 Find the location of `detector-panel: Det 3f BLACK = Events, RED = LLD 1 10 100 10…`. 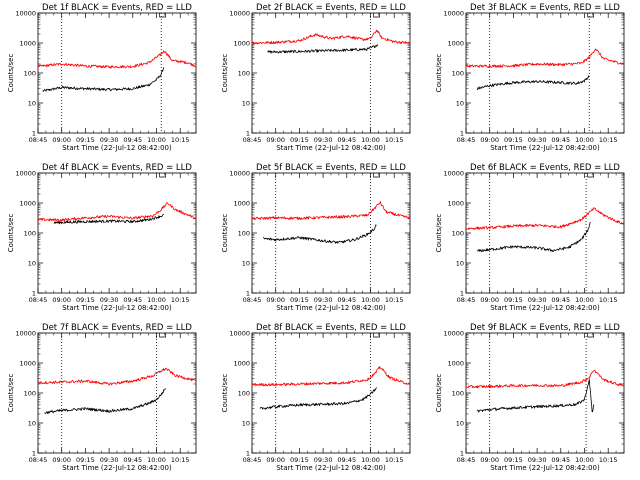

detector-panel: Det 3f BLACK = Events, RED = LLD 1 10 100 10… is located at coordinates (530, 77).